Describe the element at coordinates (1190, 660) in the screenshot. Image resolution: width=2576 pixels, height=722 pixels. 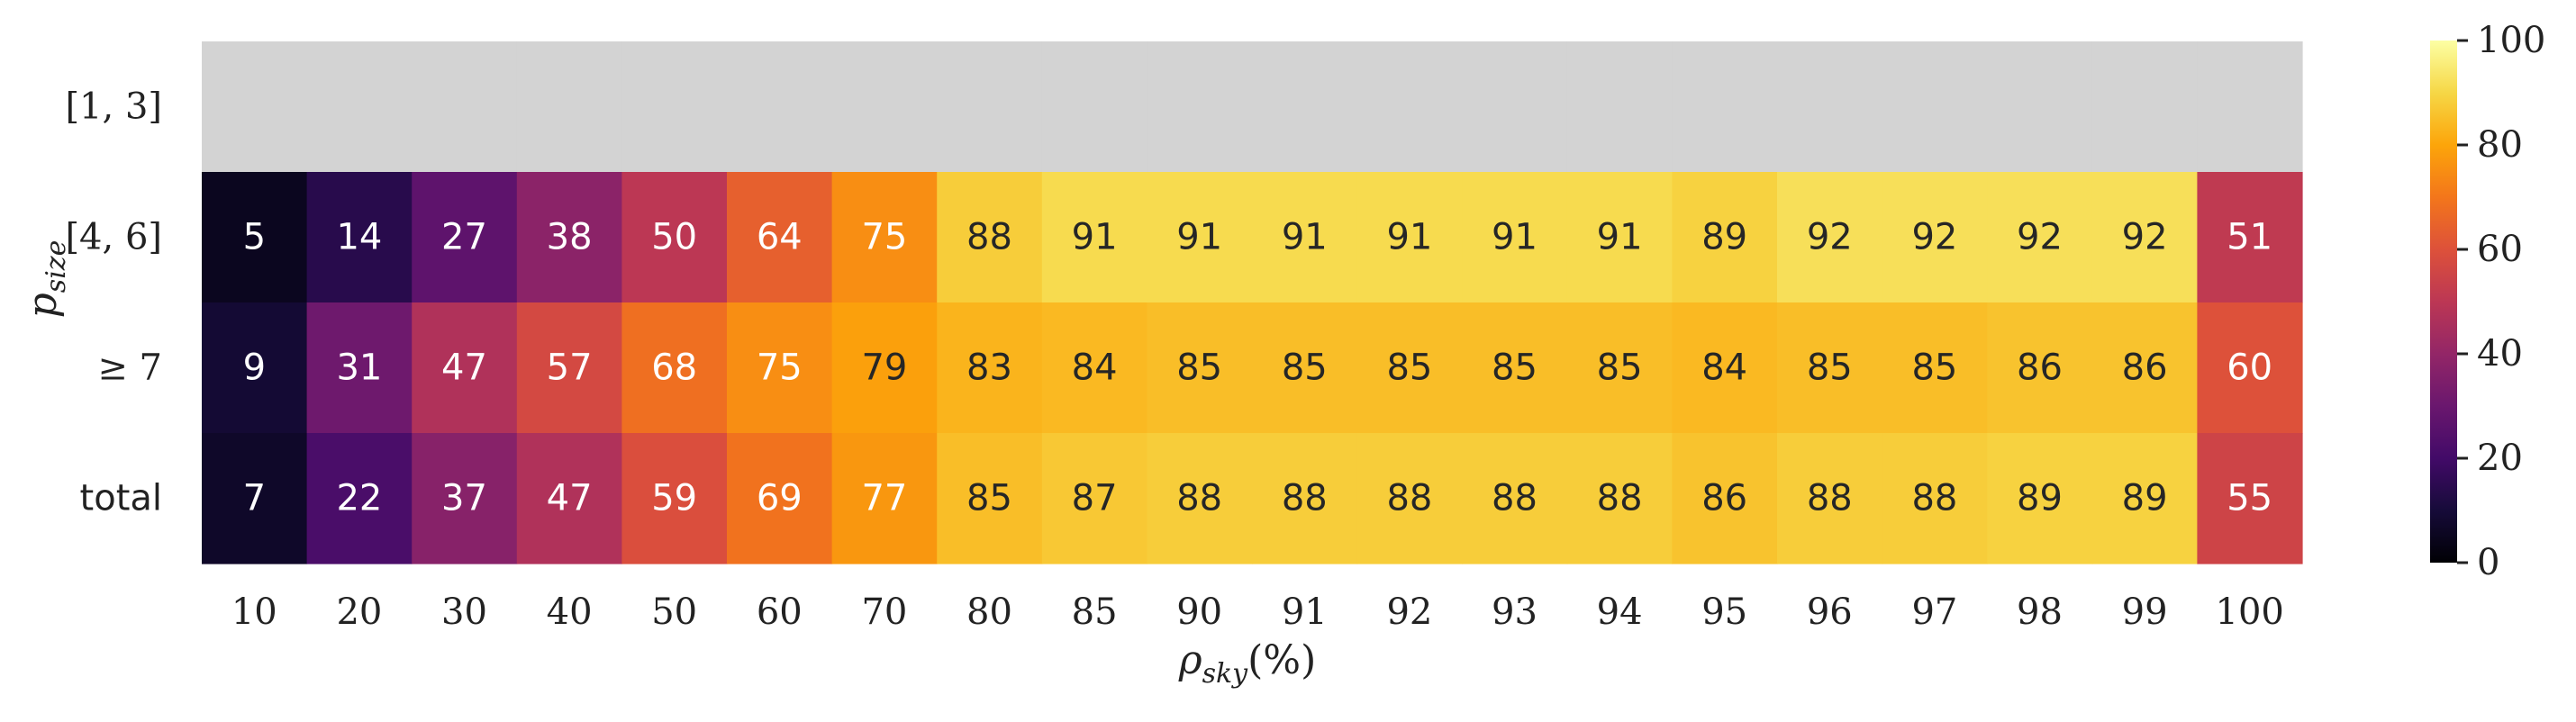
I see `x-axis-title-main: ρ` at that location.